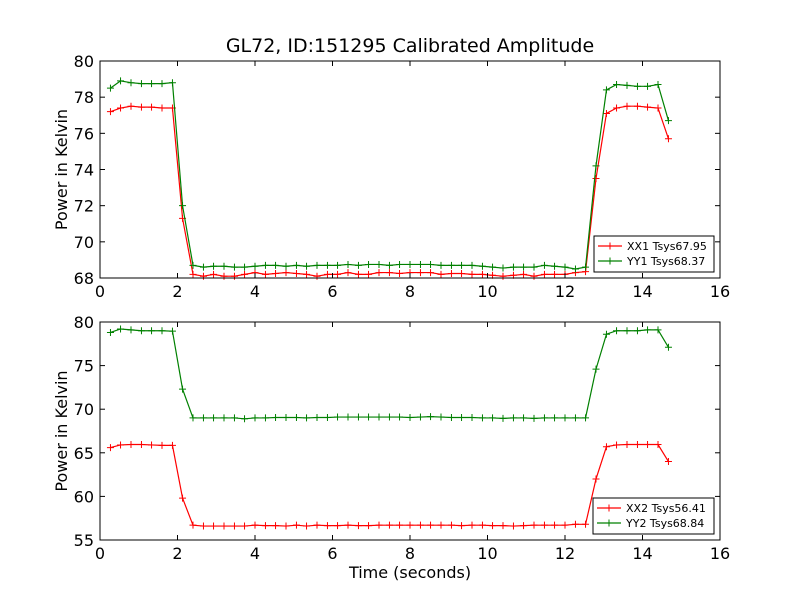 Image resolution: width=800 pixels, height=600 pixels. Describe the element at coordinates (255, 291) in the screenshot. I see `x-tick-label: 4` at that location.